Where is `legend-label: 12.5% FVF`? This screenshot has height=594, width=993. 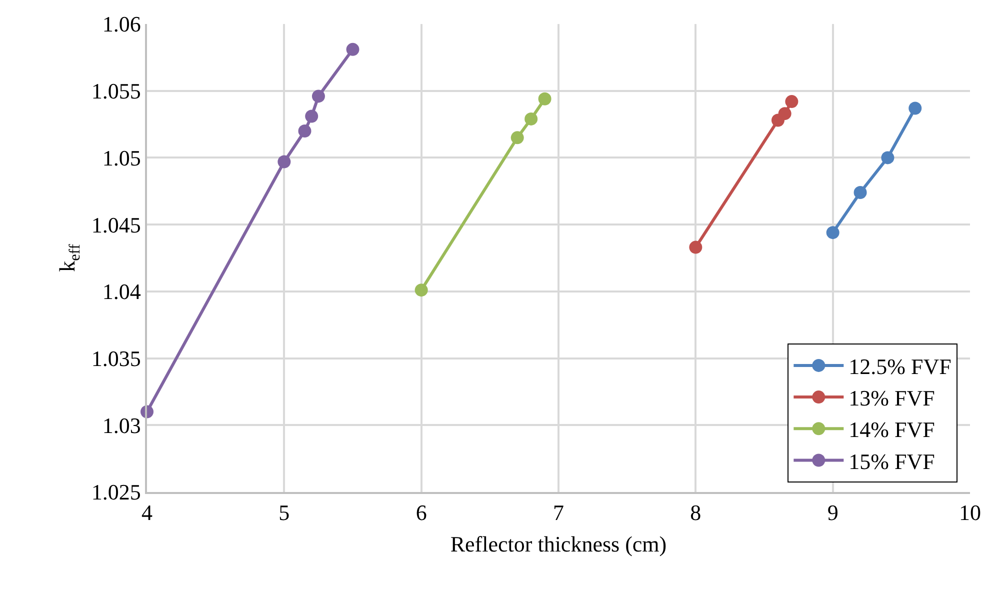 legend-label: 12.5% FVF is located at coordinates (900, 367).